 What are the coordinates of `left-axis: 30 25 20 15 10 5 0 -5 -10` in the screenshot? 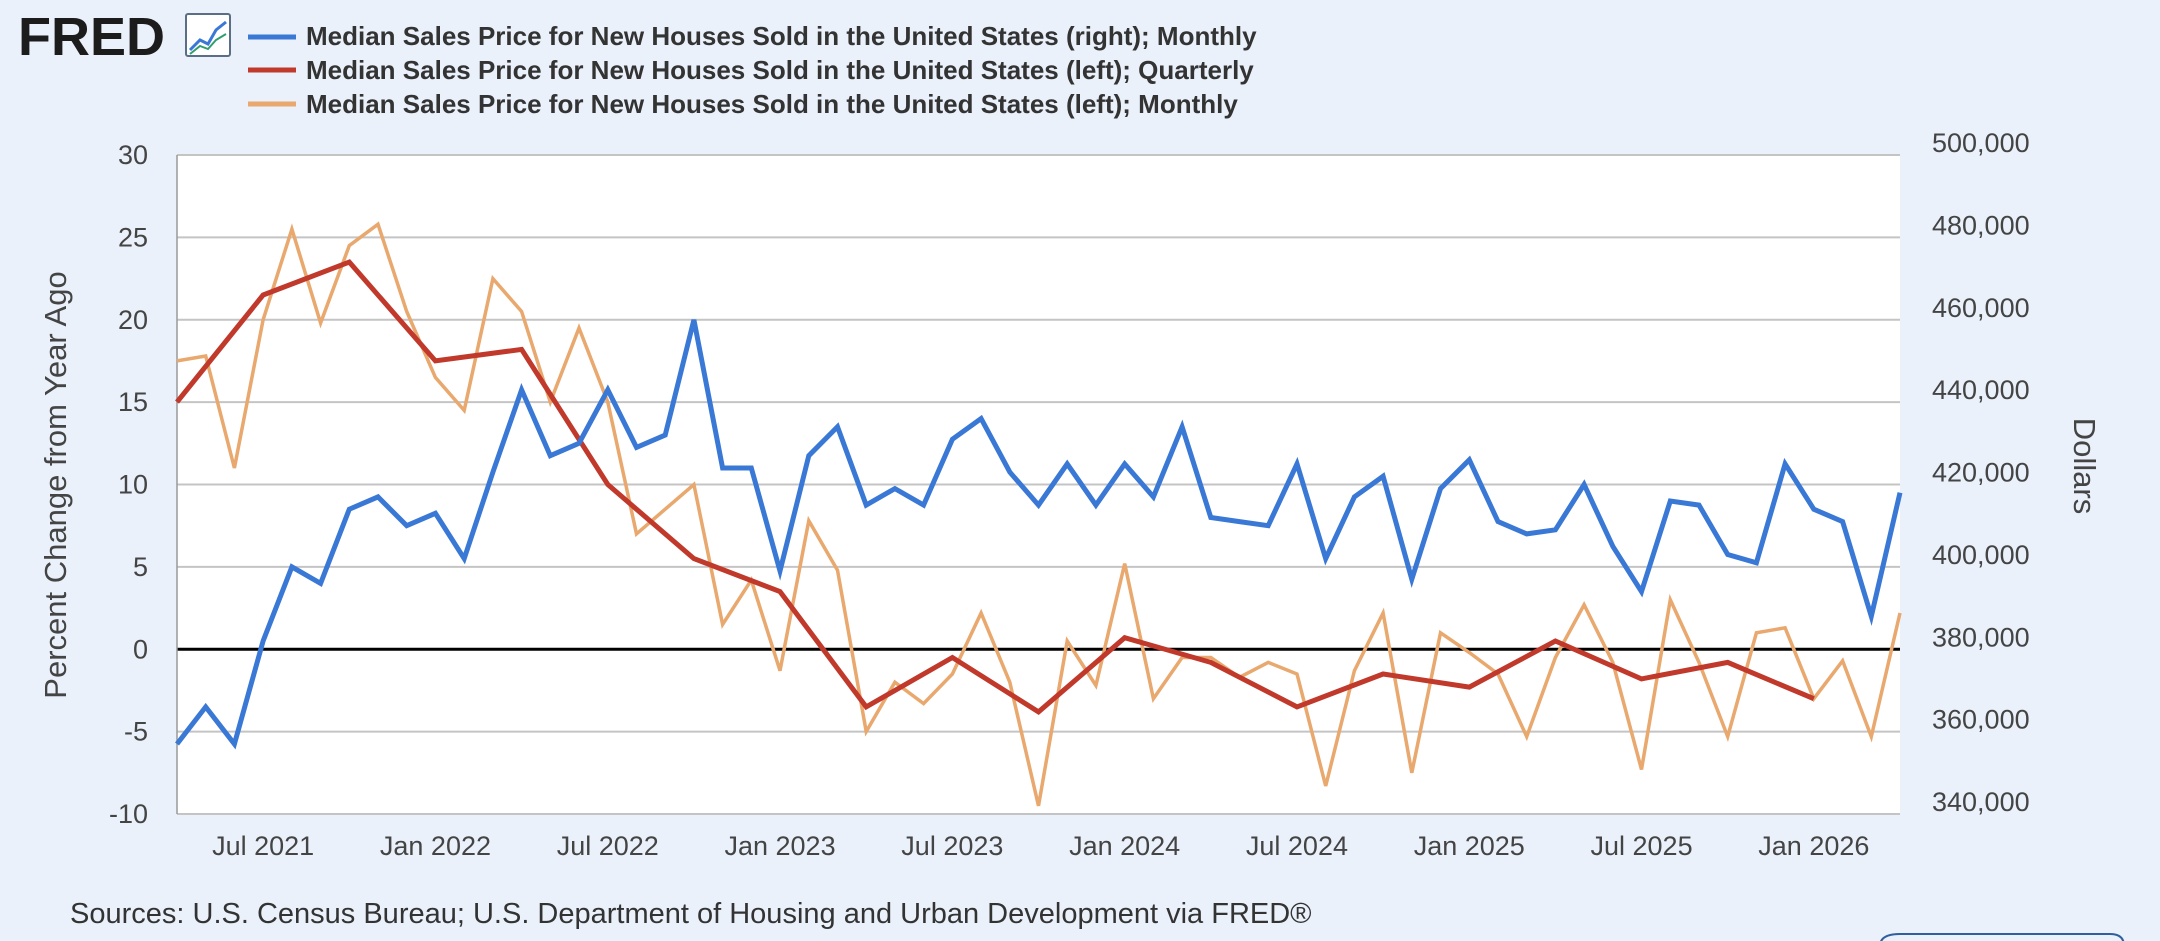 It's located at (128, 484).